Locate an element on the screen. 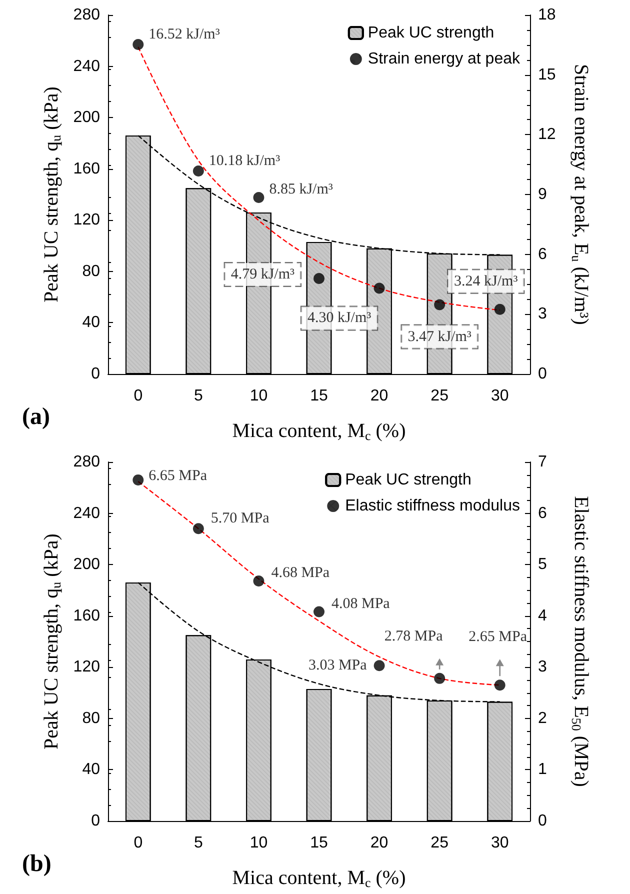 The image size is (630, 894). data-label: 3.03 MPa is located at coordinates (338, 666).